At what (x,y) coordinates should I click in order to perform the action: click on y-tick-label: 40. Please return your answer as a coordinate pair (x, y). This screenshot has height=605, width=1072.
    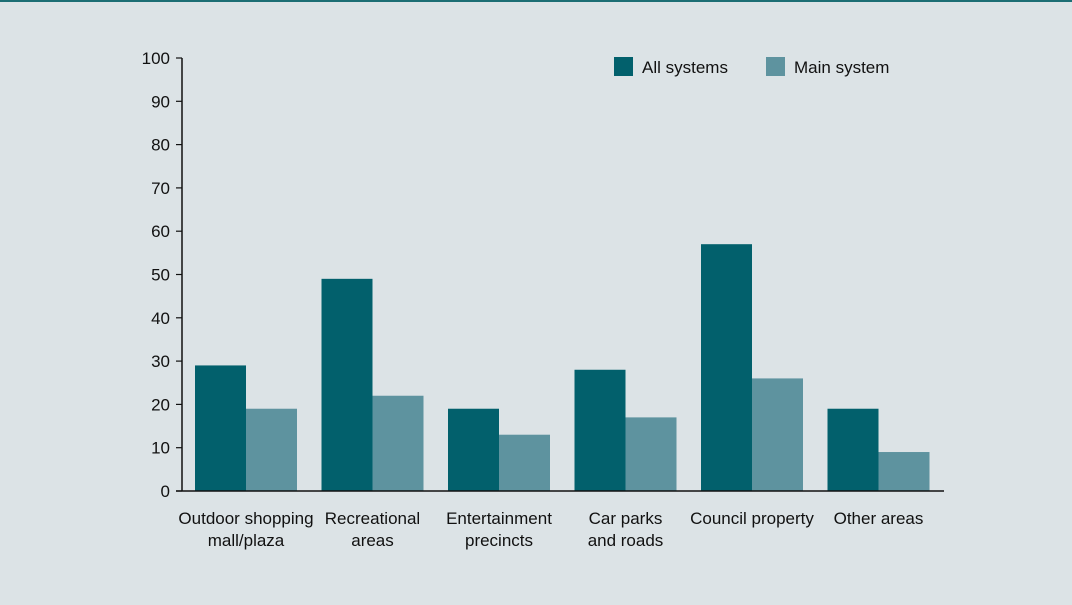
    Looking at the image, I should click on (160, 318).